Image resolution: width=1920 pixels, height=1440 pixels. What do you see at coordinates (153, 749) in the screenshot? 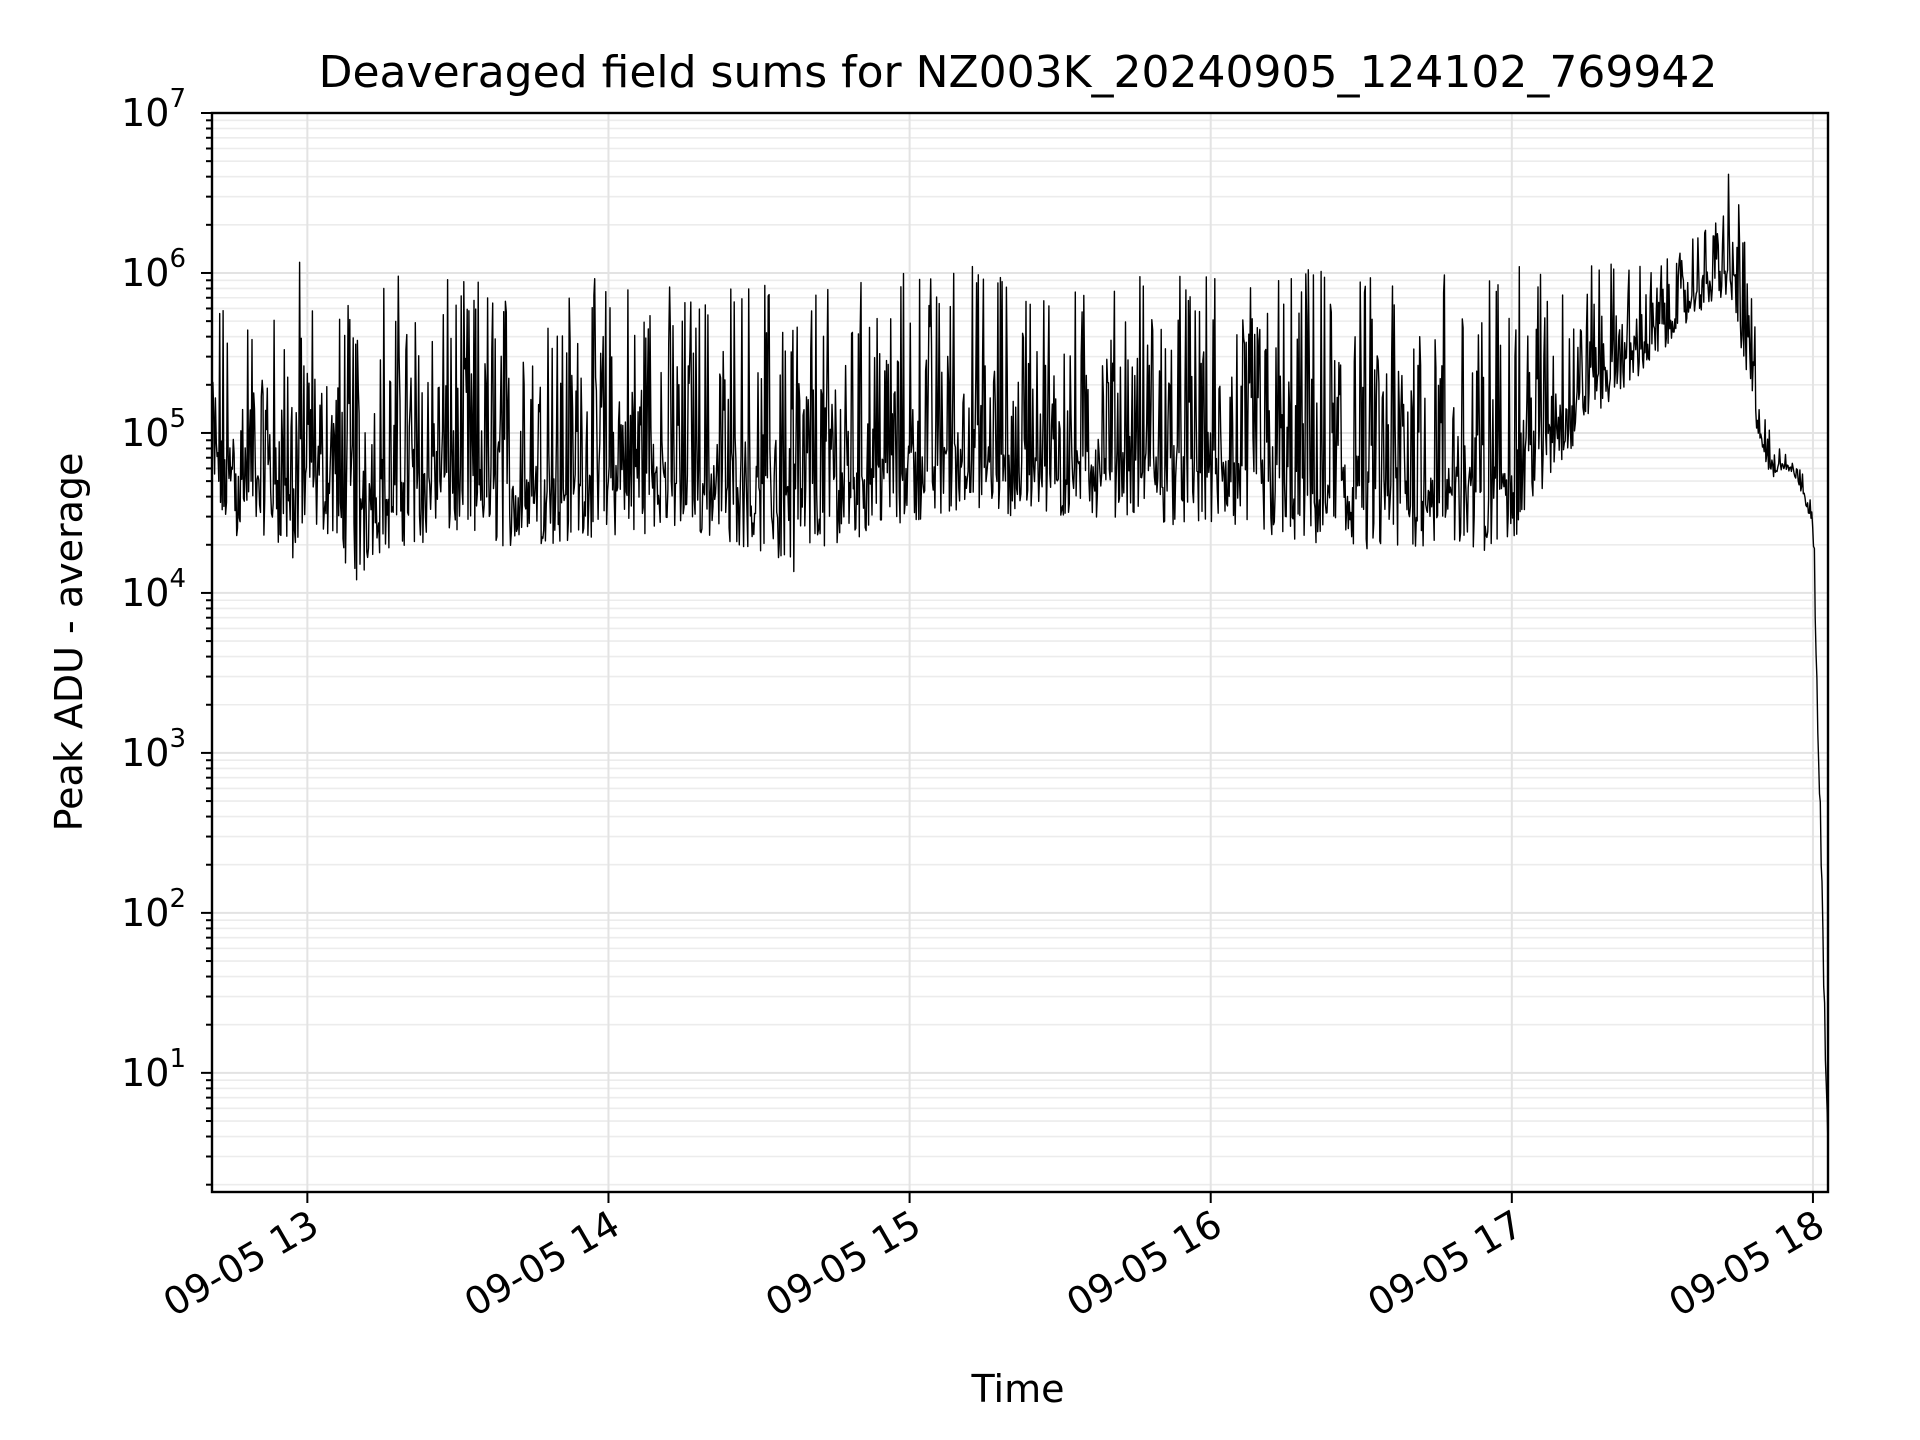
I see `y-tick-label: 10³` at bounding box center [153, 749].